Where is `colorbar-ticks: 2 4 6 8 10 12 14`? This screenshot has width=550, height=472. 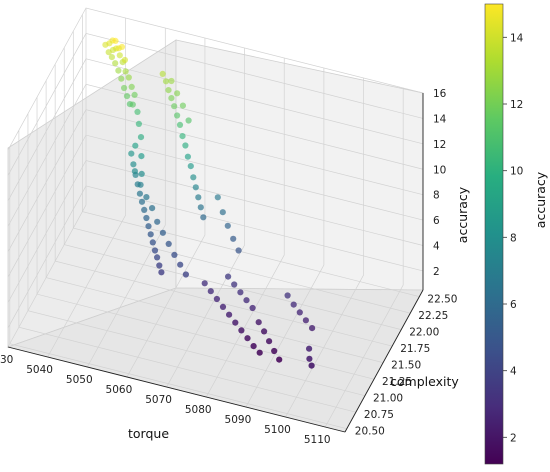
colorbar-ticks: 2 4 6 8 10 12 14 is located at coordinates (513, 238).